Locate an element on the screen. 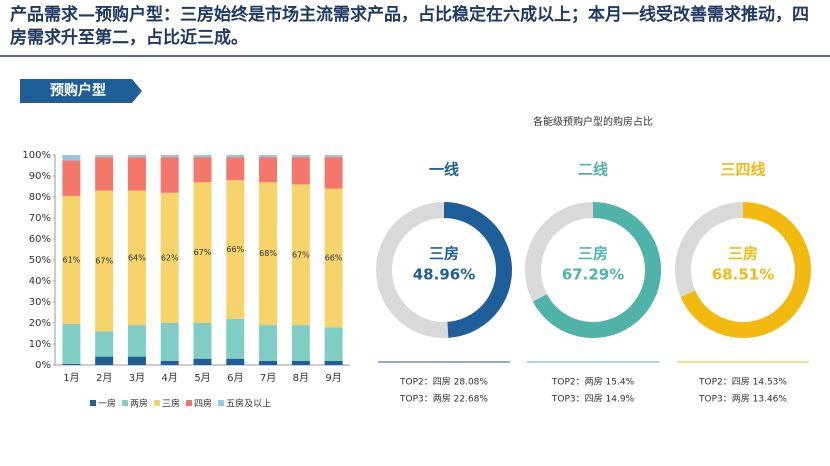  legend-label: 三房 is located at coordinates (171, 404).